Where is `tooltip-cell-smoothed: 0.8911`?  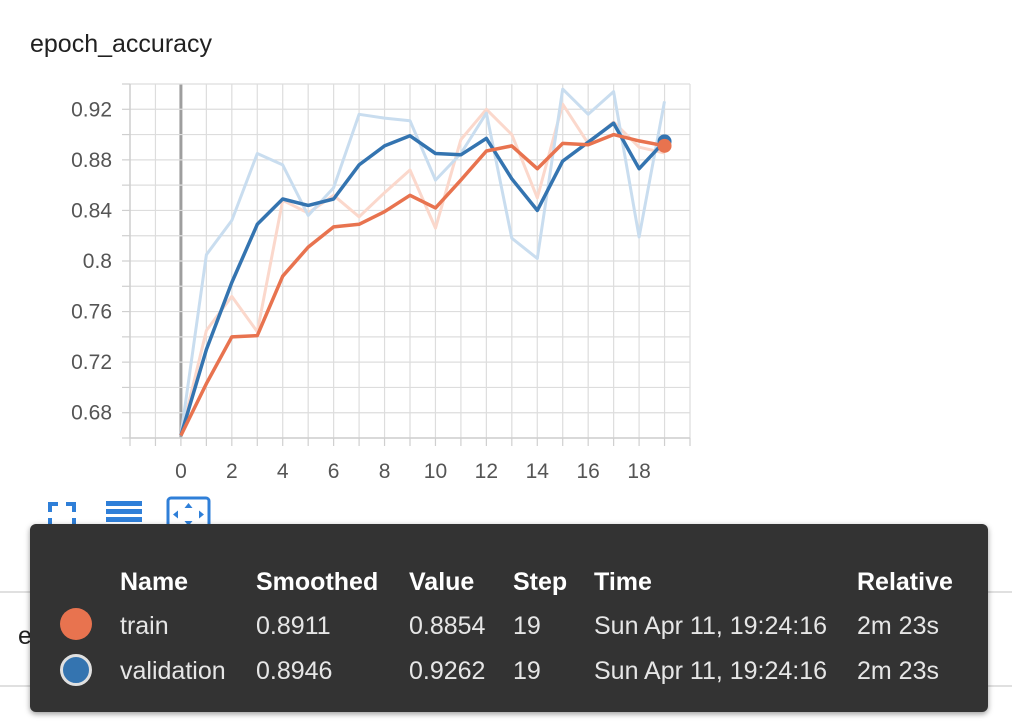 tooltip-cell-smoothed: 0.8911 is located at coordinates (293, 626).